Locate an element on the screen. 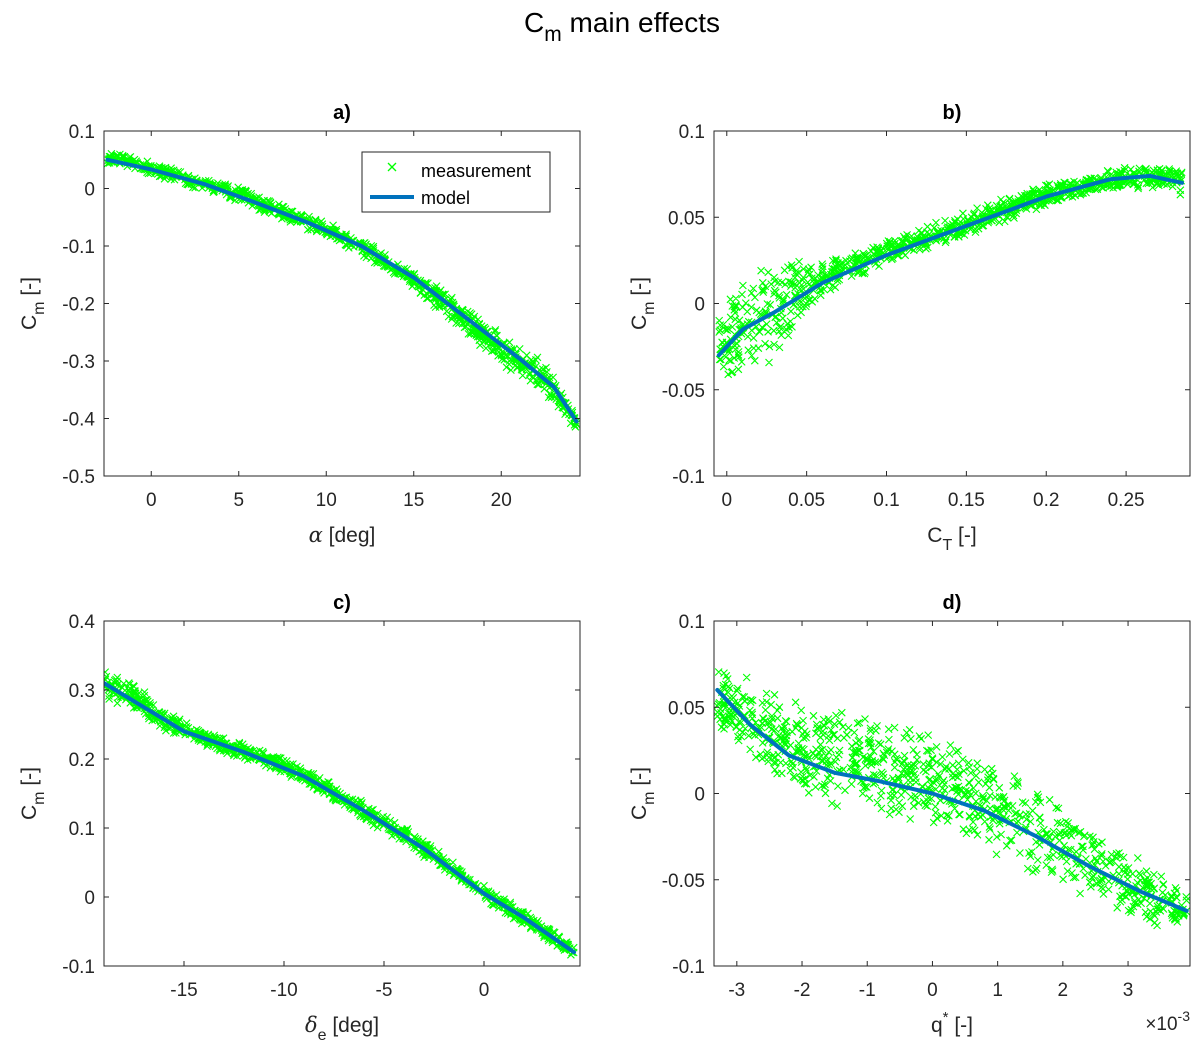 The height and width of the screenshot is (1046, 1200). y-tick-label: -0.2 is located at coordinates (78, 305).